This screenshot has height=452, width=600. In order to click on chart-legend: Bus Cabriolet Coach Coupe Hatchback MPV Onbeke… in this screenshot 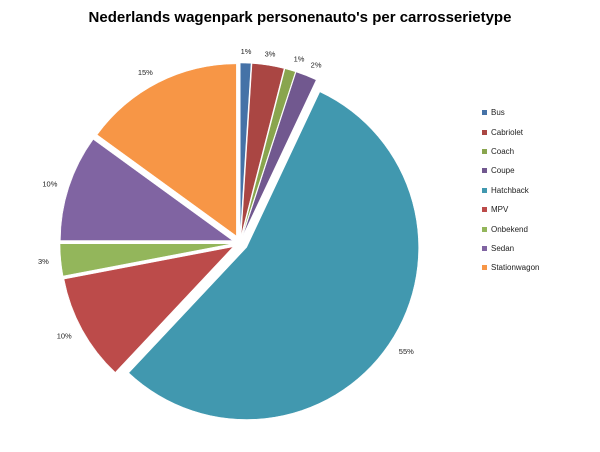, I will do `click(510, 190)`.